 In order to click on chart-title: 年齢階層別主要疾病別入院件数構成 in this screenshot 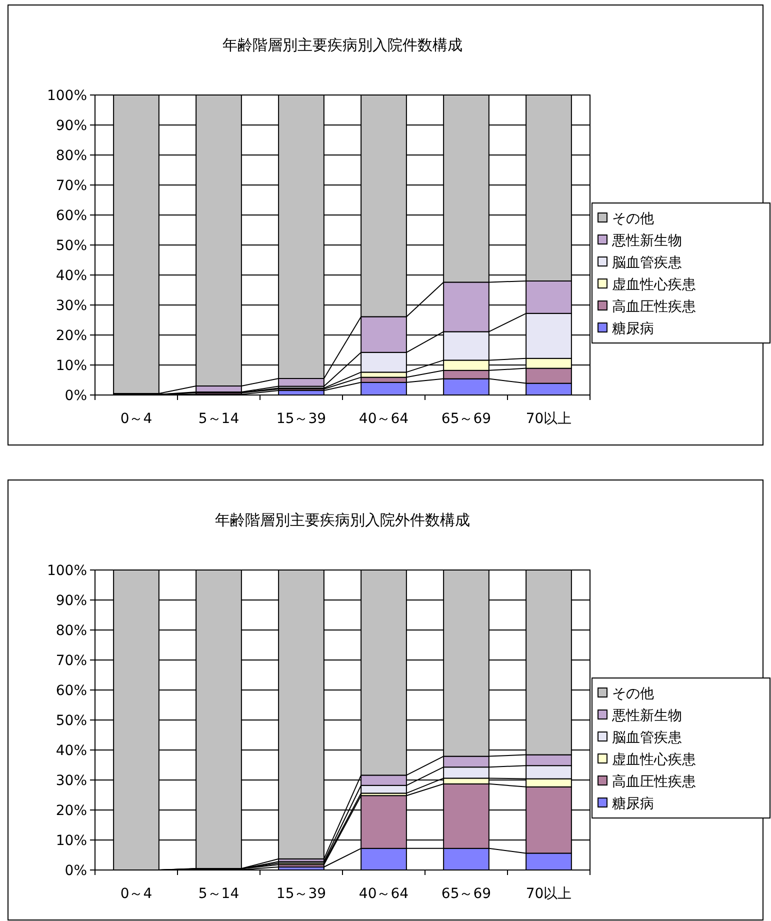, I will do `click(342, 45)`.